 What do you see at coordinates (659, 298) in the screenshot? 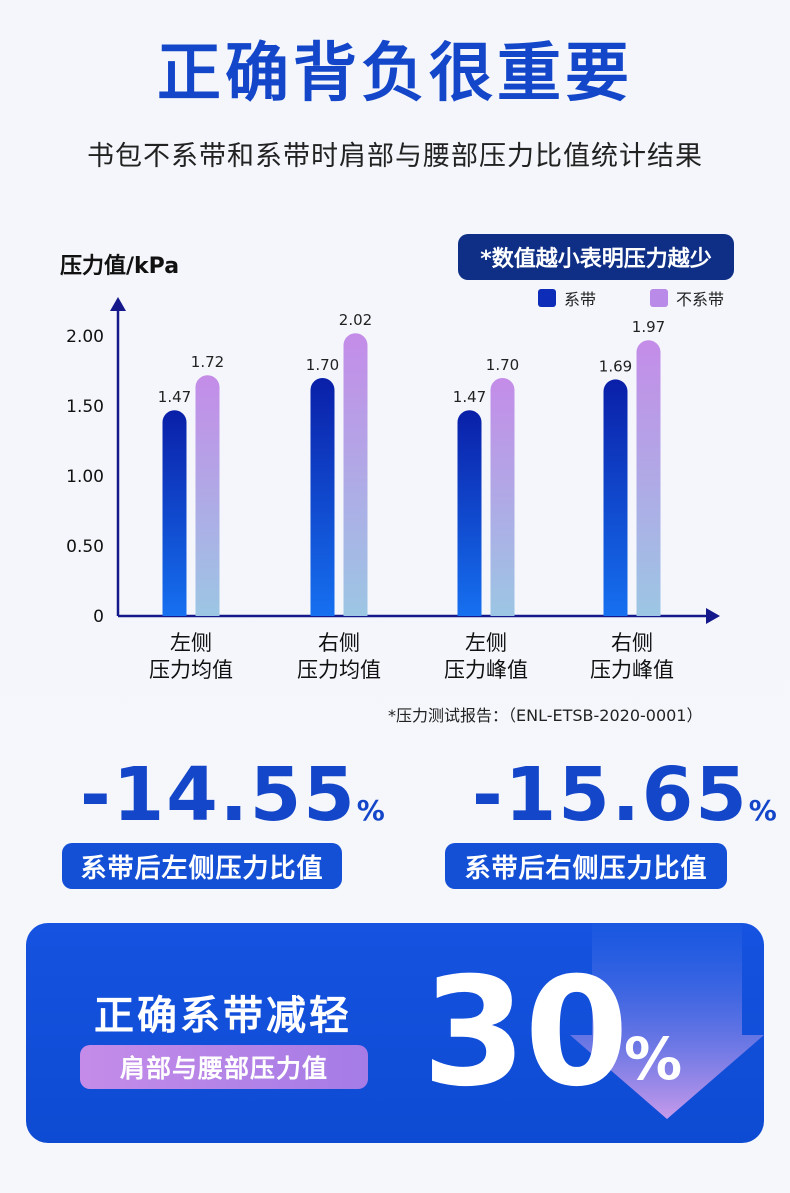
I see `legend-swatch-untied` at bounding box center [659, 298].